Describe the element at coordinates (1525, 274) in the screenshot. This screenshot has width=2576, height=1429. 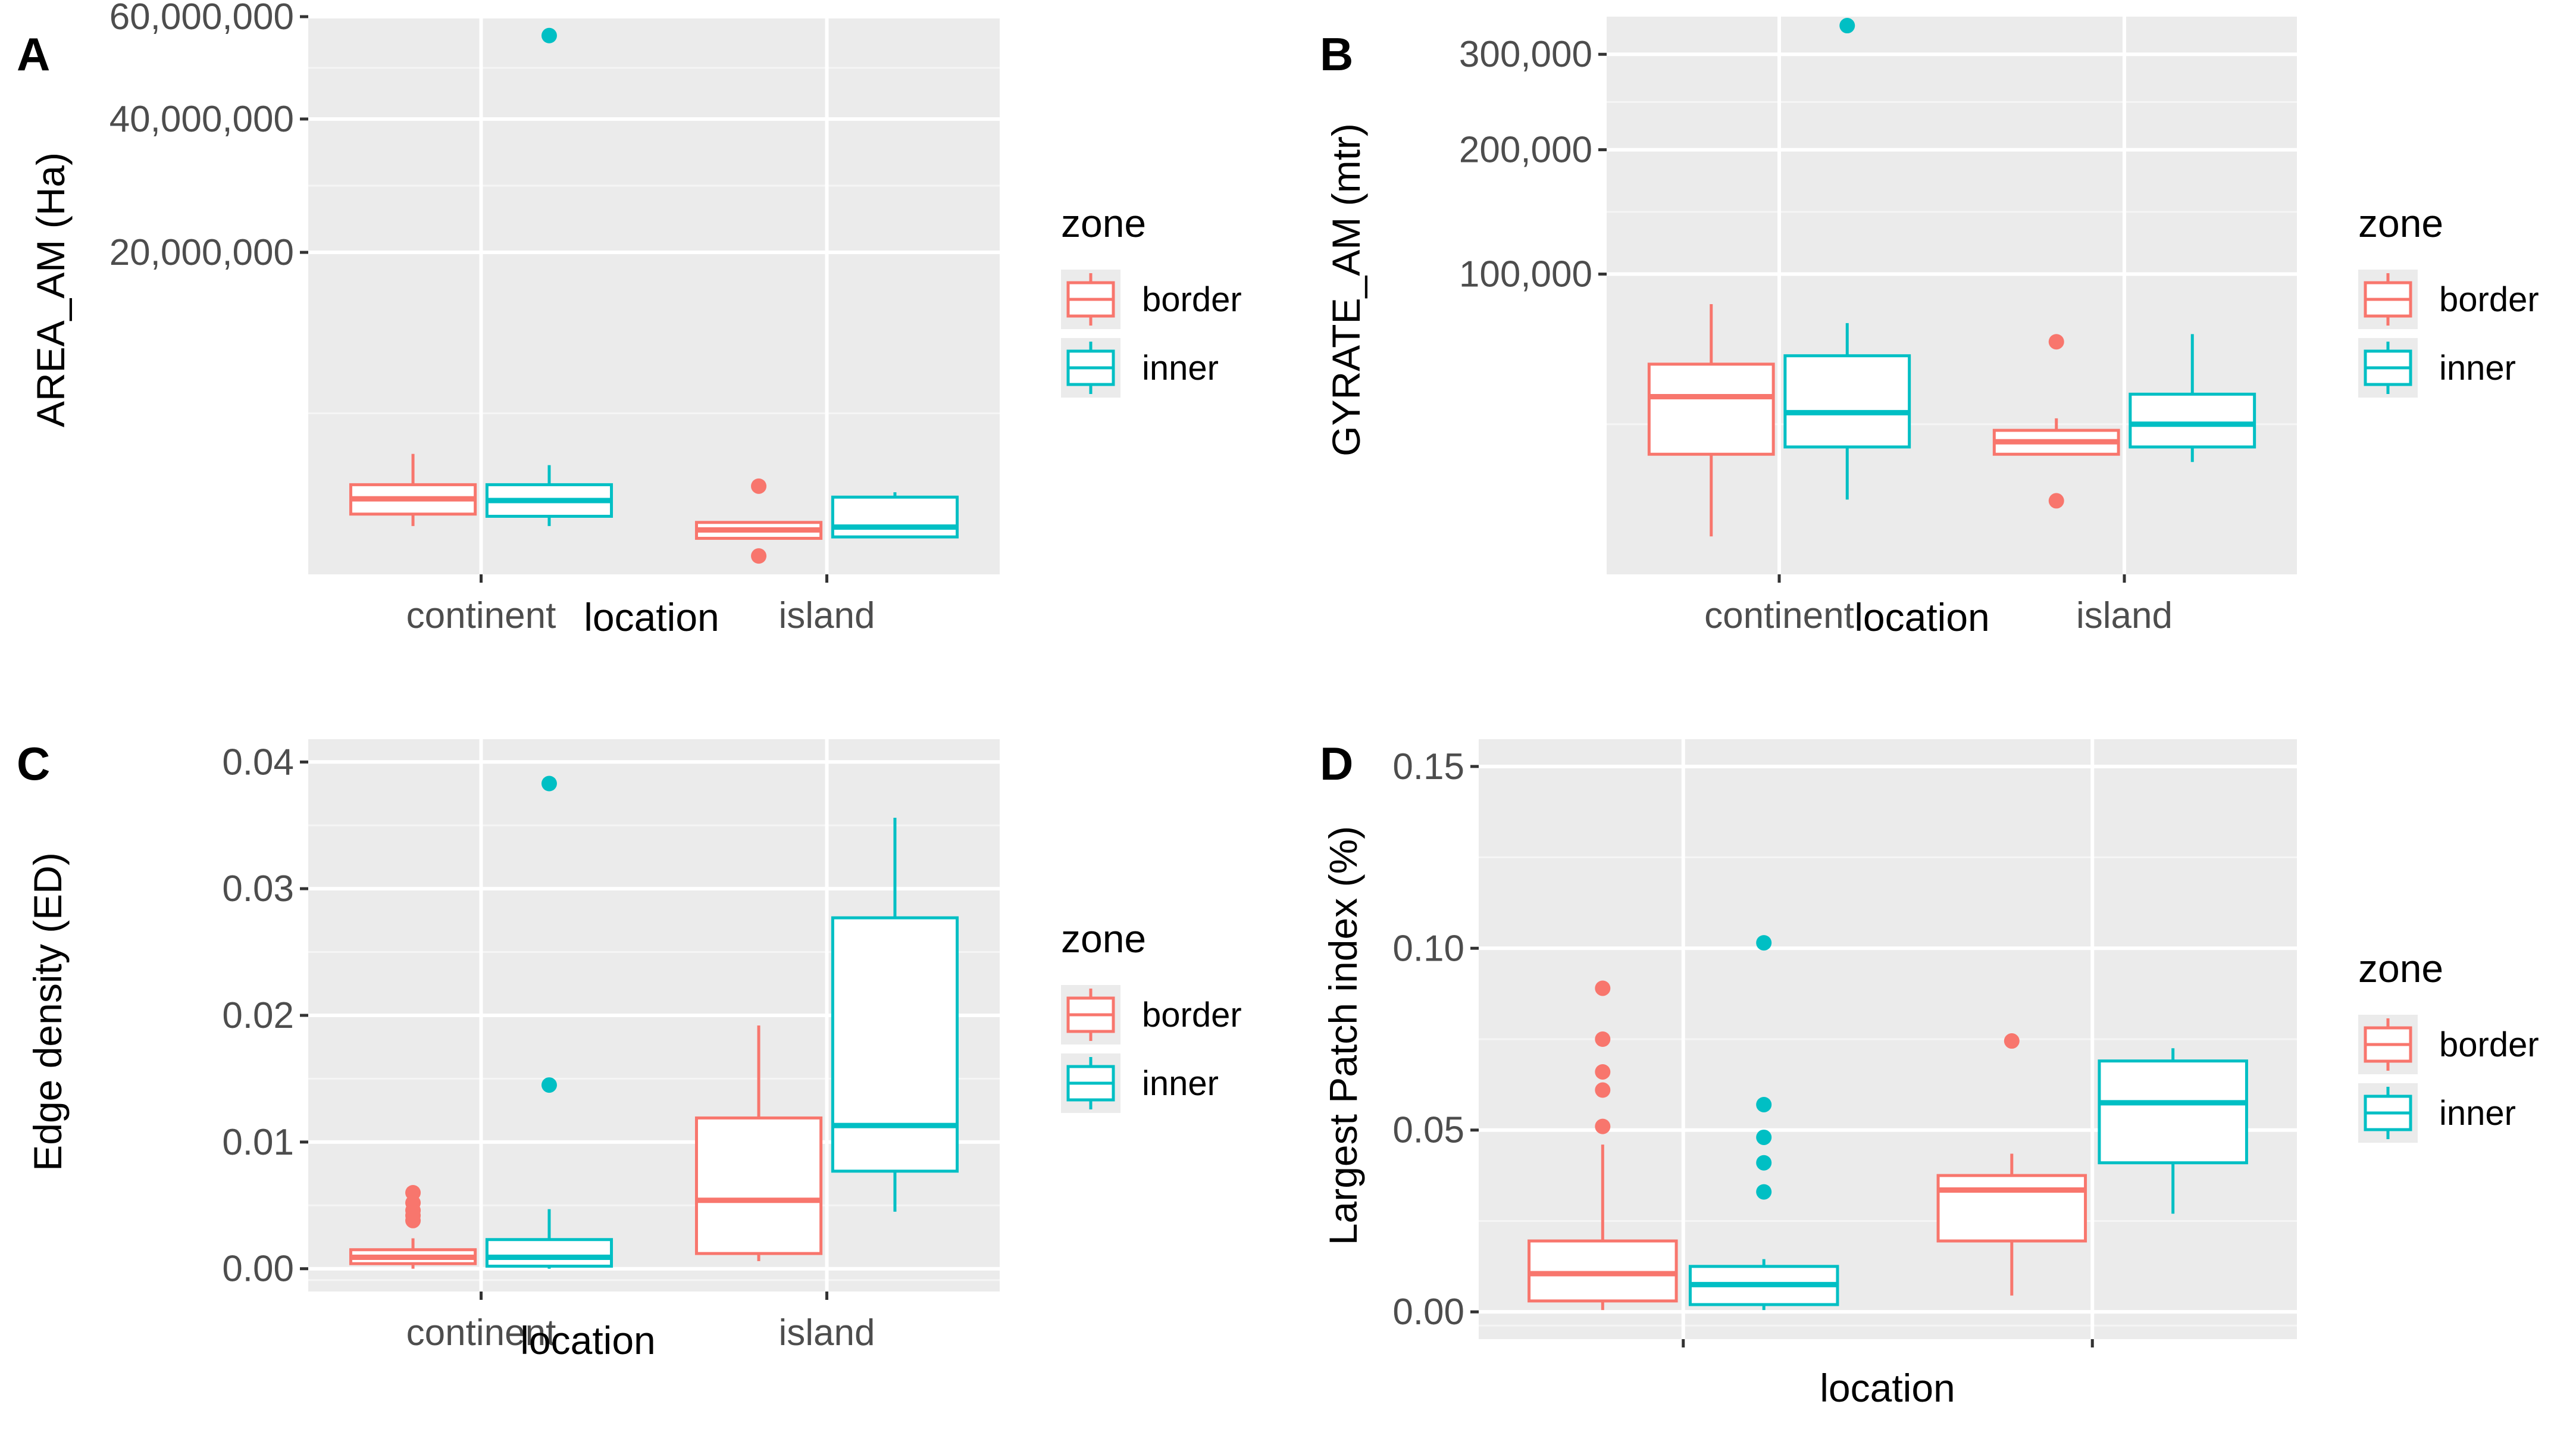
I see `y-tick-label: 100,000` at that location.